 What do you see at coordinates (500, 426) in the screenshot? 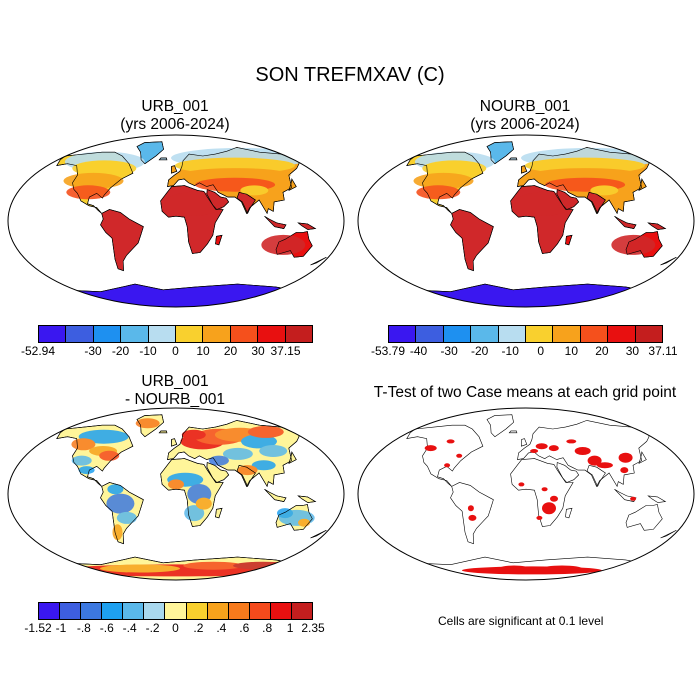
I see `landmass-outline-greenland` at bounding box center [500, 426].